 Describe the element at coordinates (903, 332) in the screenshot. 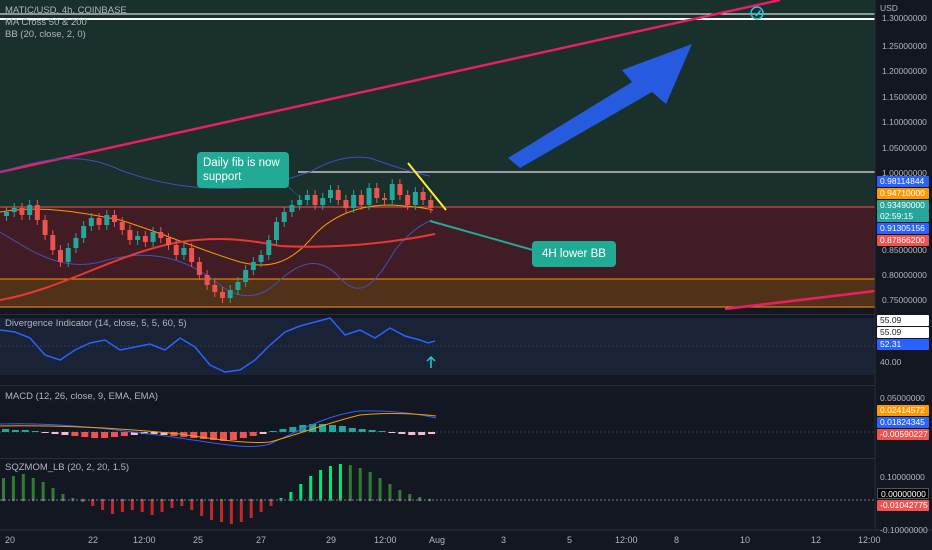

I see `div-tick-2: 55.09` at that location.